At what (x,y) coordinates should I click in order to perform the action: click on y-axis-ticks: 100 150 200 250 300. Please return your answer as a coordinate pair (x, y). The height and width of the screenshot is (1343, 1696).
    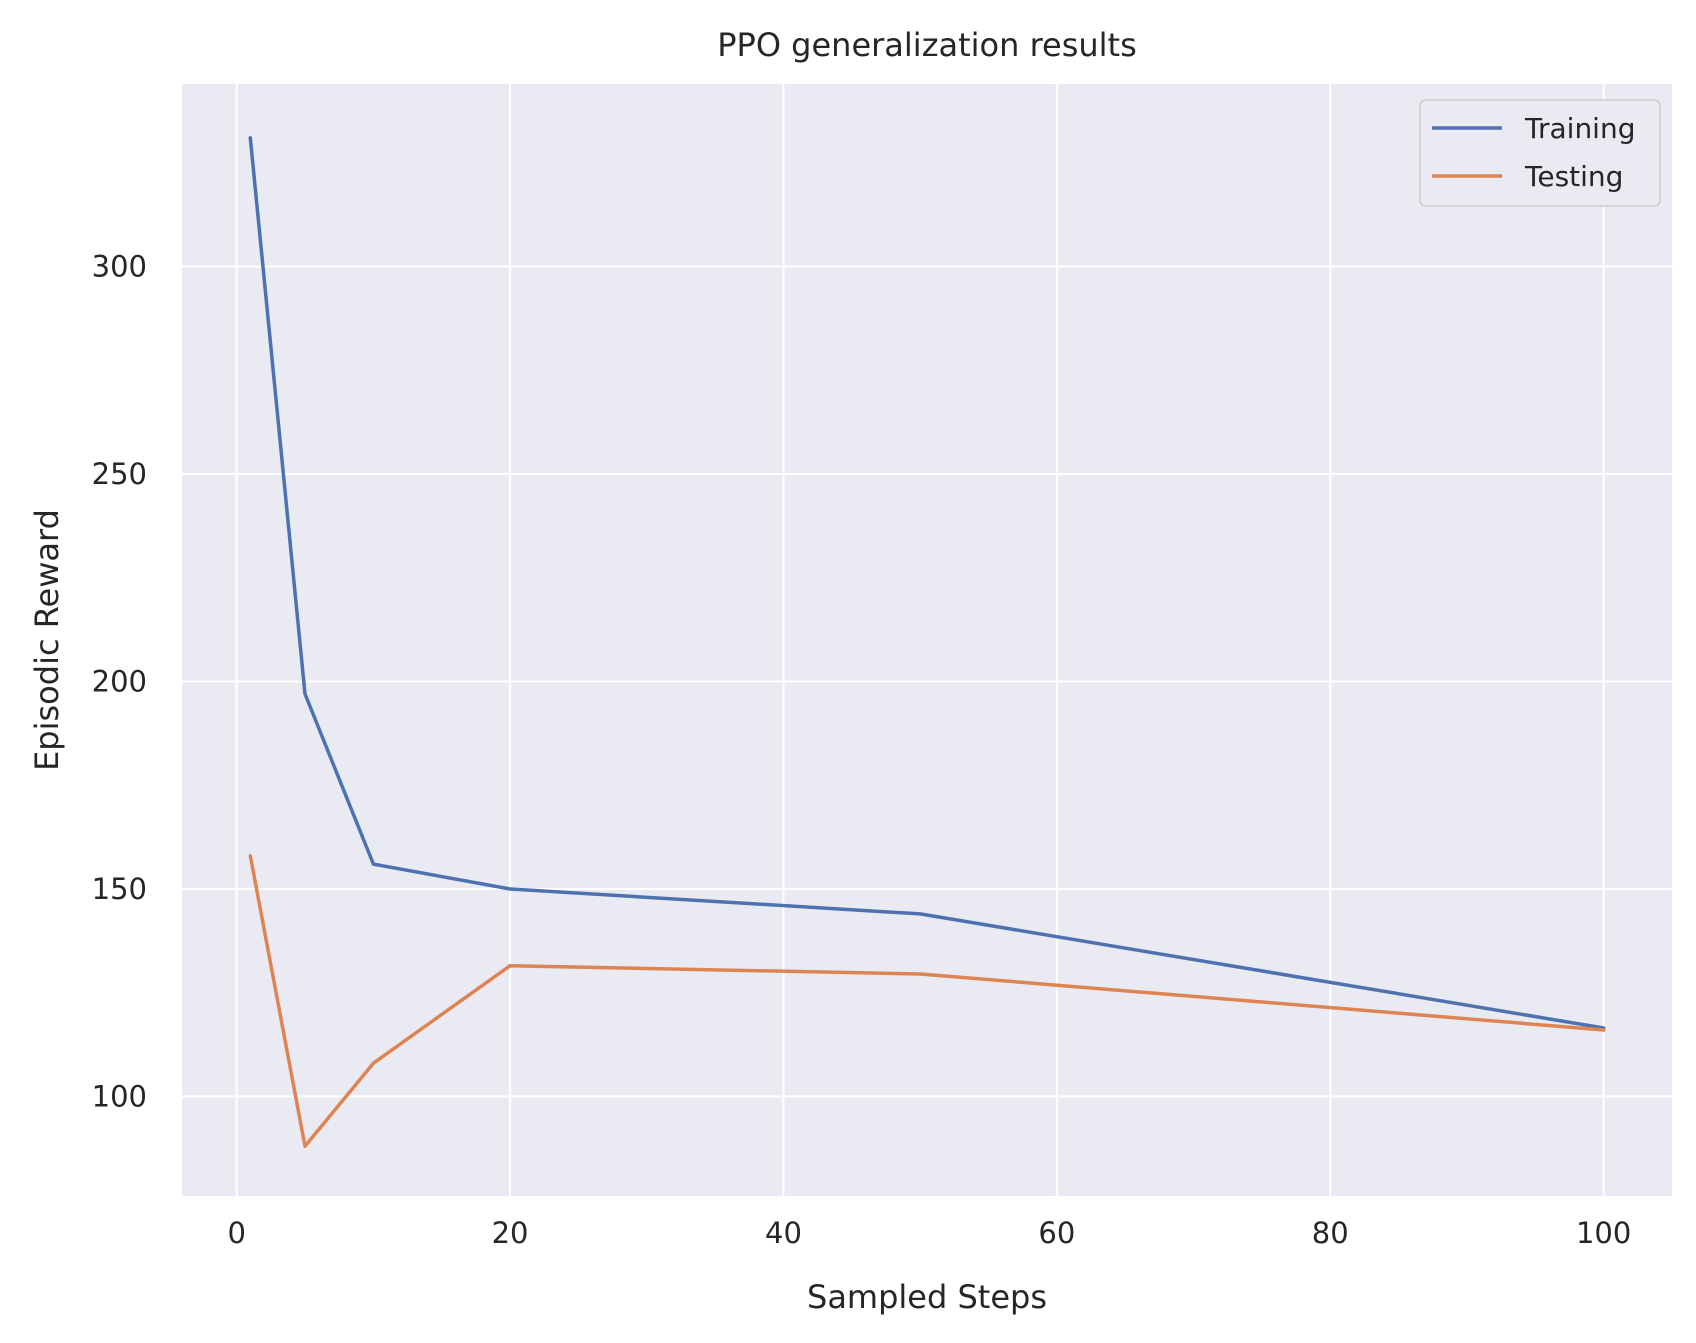
    Looking at the image, I should click on (119, 682).